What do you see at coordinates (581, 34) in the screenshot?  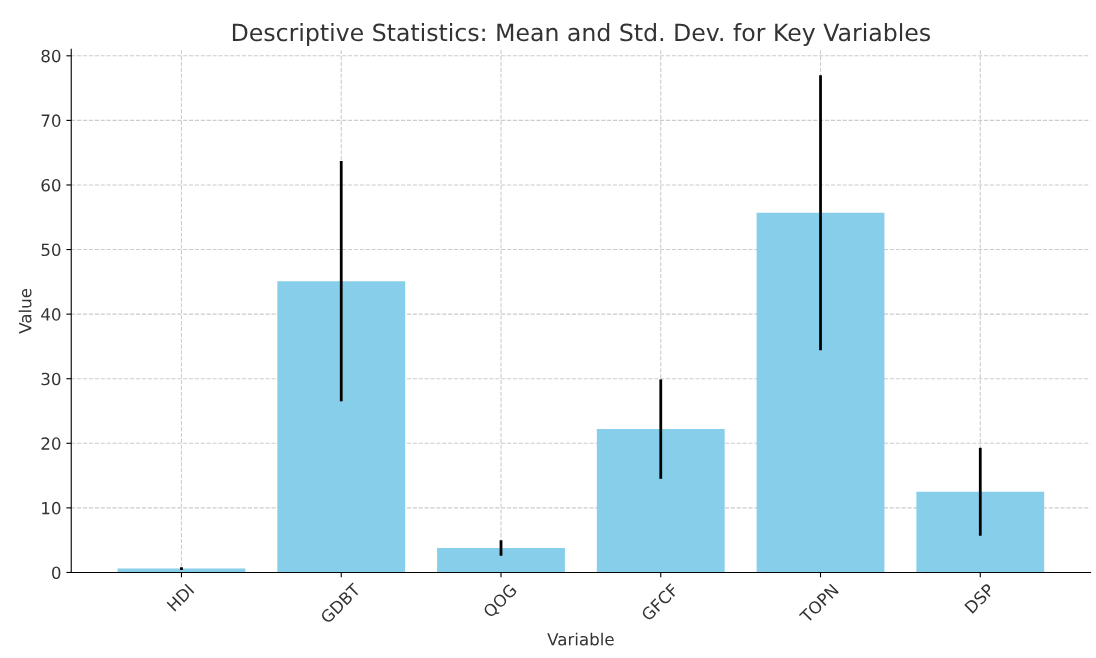 I see `chart-title: Descriptive Statistics: Mean and Std. Dev. for Key Variables` at bounding box center [581, 34].